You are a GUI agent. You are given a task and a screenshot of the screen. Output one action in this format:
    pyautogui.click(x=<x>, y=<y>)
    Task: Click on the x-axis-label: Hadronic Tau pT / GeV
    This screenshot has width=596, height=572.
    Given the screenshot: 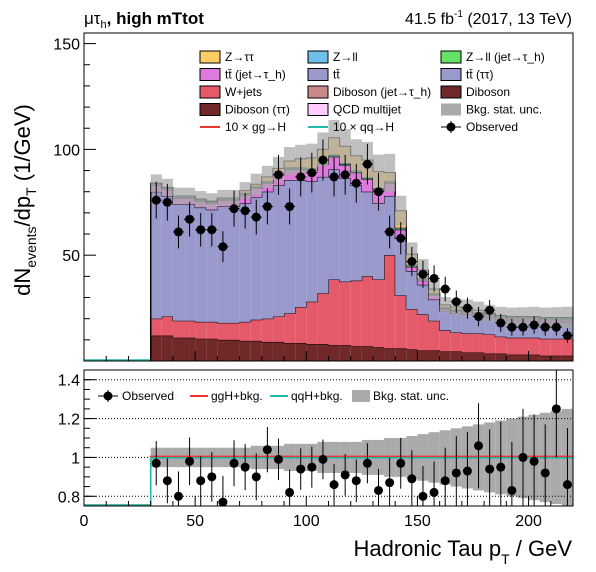 What is the action you would take?
    pyautogui.click(x=463, y=551)
    